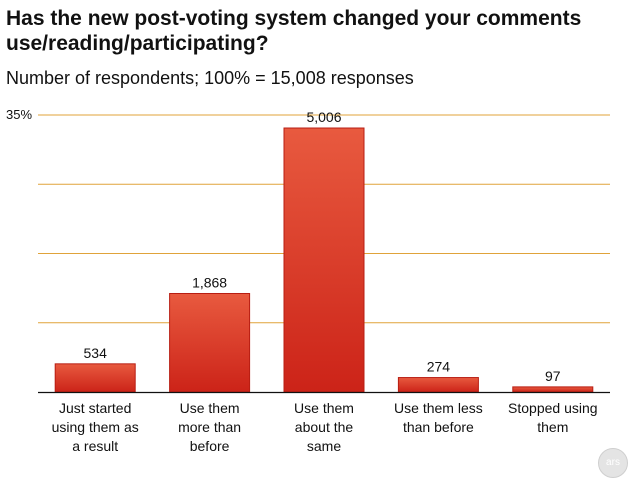  Describe the element at coordinates (439, 367) in the screenshot. I see `bar-value-label: 274` at that location.